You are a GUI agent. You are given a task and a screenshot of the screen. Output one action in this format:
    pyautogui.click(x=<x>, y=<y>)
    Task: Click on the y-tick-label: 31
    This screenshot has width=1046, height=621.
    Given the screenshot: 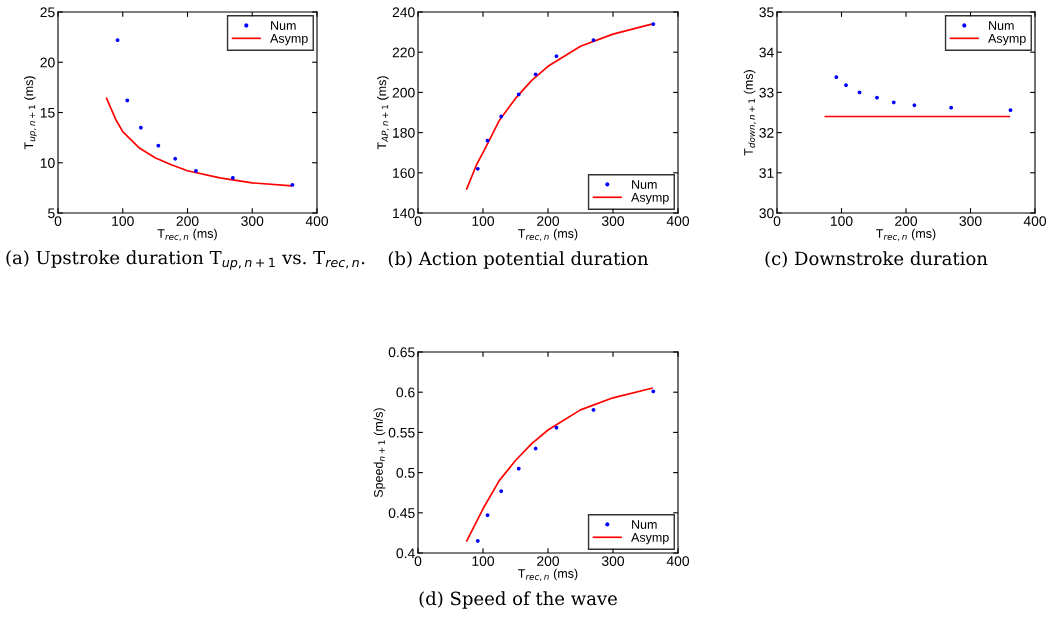 What is the action you would take?
    pyautogui.click(x=766, y=173)
    